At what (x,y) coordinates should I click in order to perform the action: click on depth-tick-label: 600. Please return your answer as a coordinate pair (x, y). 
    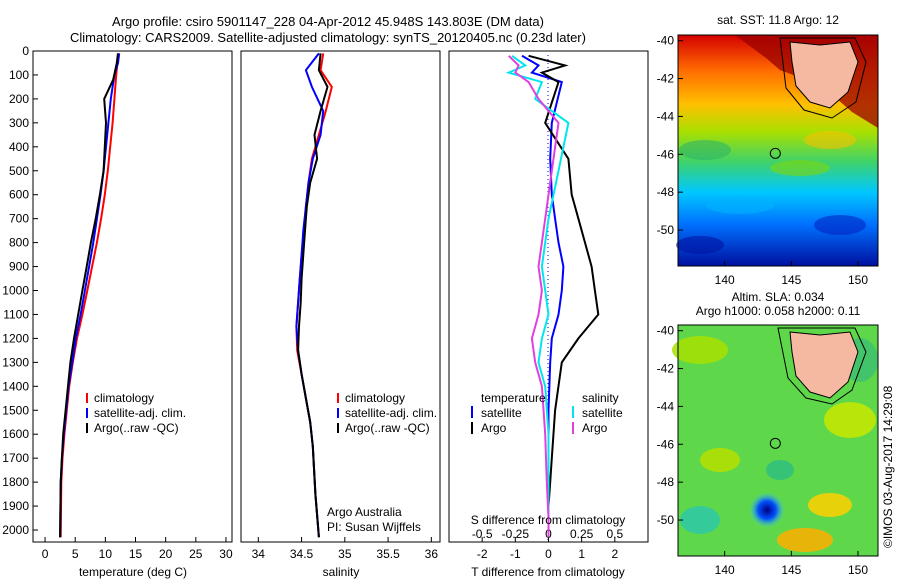
    Looking at the image, I should click on (19, 195).